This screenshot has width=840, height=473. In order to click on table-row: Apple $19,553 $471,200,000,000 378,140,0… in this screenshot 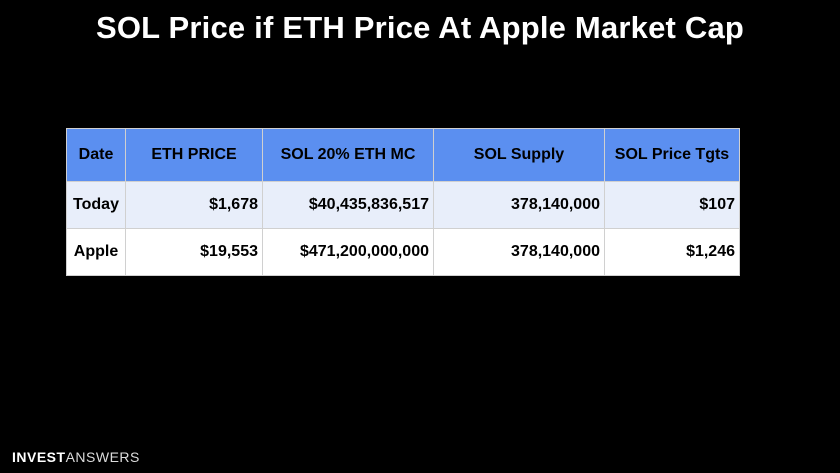, I will do `click(403, 252)`.